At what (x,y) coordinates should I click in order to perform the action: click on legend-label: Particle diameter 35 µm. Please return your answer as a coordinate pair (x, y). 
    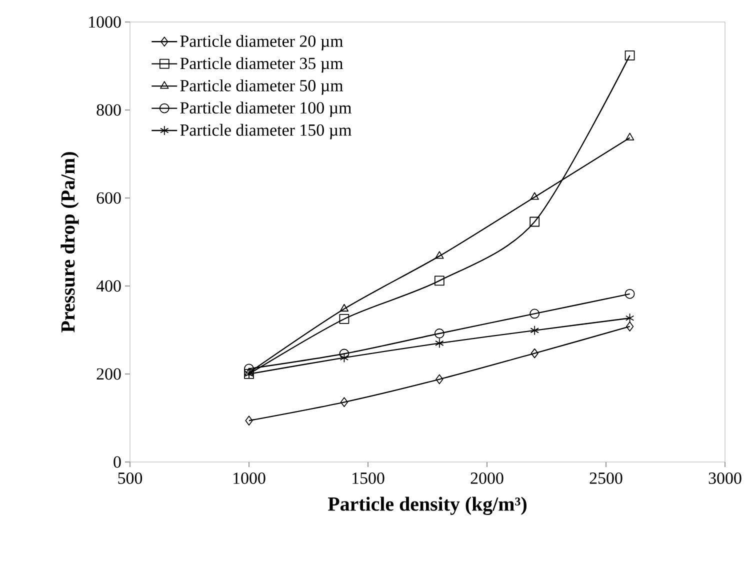
    Looking at the image, I should click on (262, 65).